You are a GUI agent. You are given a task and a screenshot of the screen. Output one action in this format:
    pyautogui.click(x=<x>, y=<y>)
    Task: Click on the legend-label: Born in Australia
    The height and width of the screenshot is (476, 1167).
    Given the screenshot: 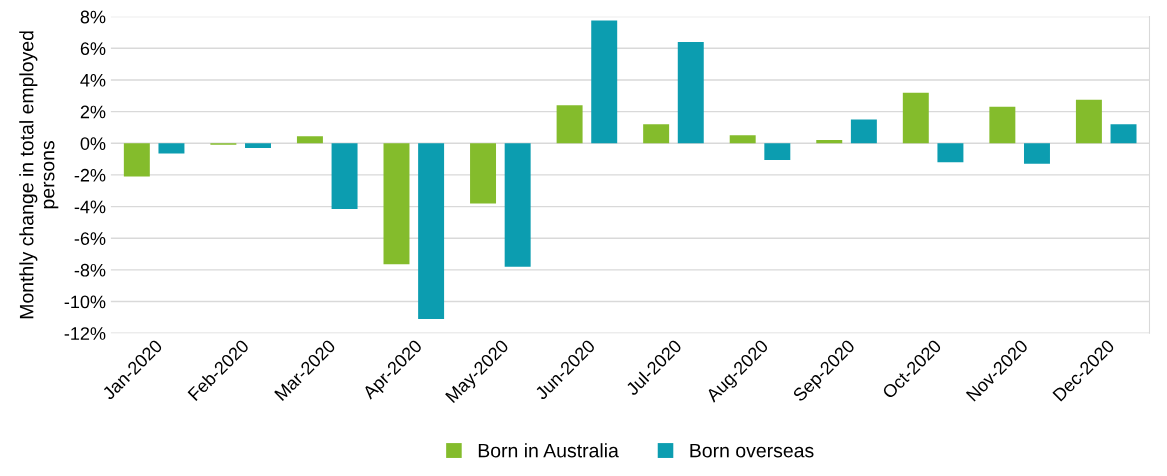 What is the action you would take?
    pyautogui.click(x=548, y=450)
    